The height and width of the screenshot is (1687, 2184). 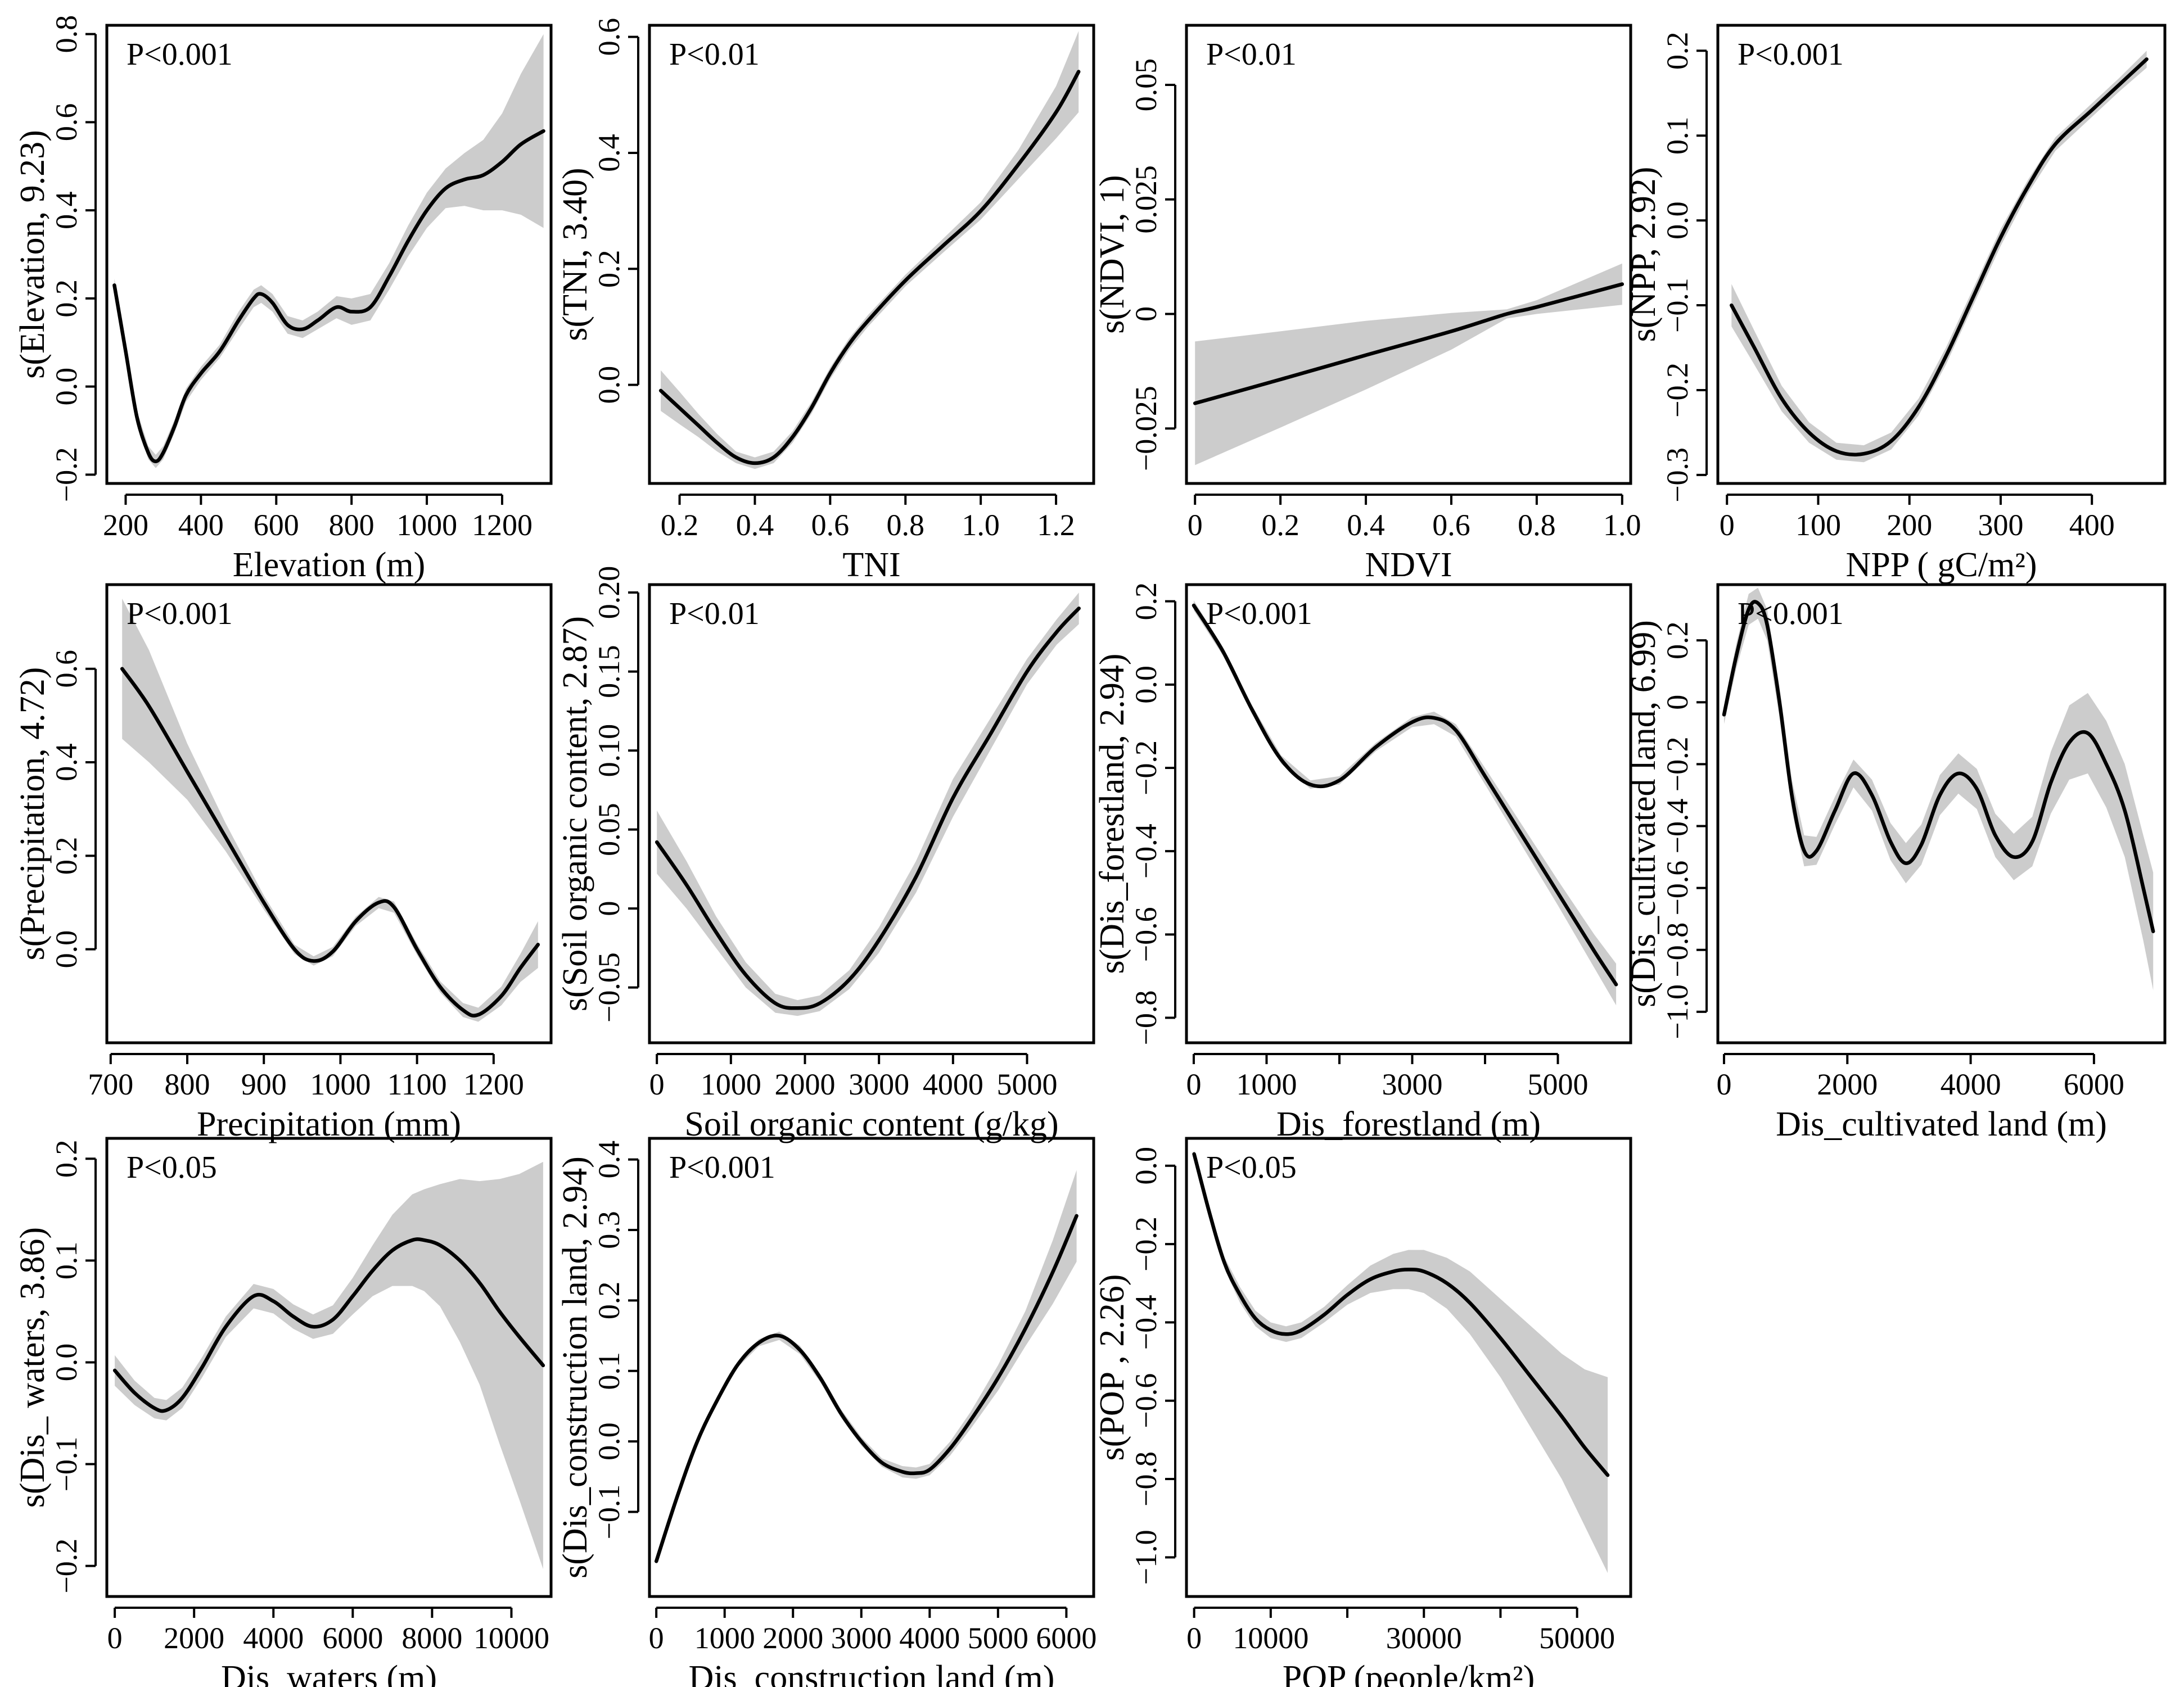 What do you see at coordinates (722, 1167) in the screenshot?
I see `p-value-label: P<0.001` at bounding box center [722, 1167].